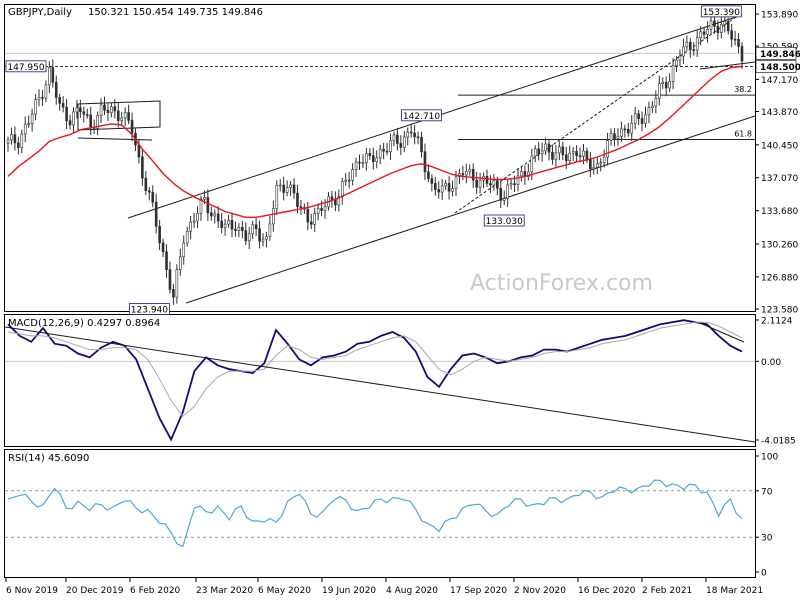 This screenshot has width=800, height=600. Describe the element at coordinates (667, 591) in the screenshot. I see `x-tick-label: 2 Feb 2021` at that location.